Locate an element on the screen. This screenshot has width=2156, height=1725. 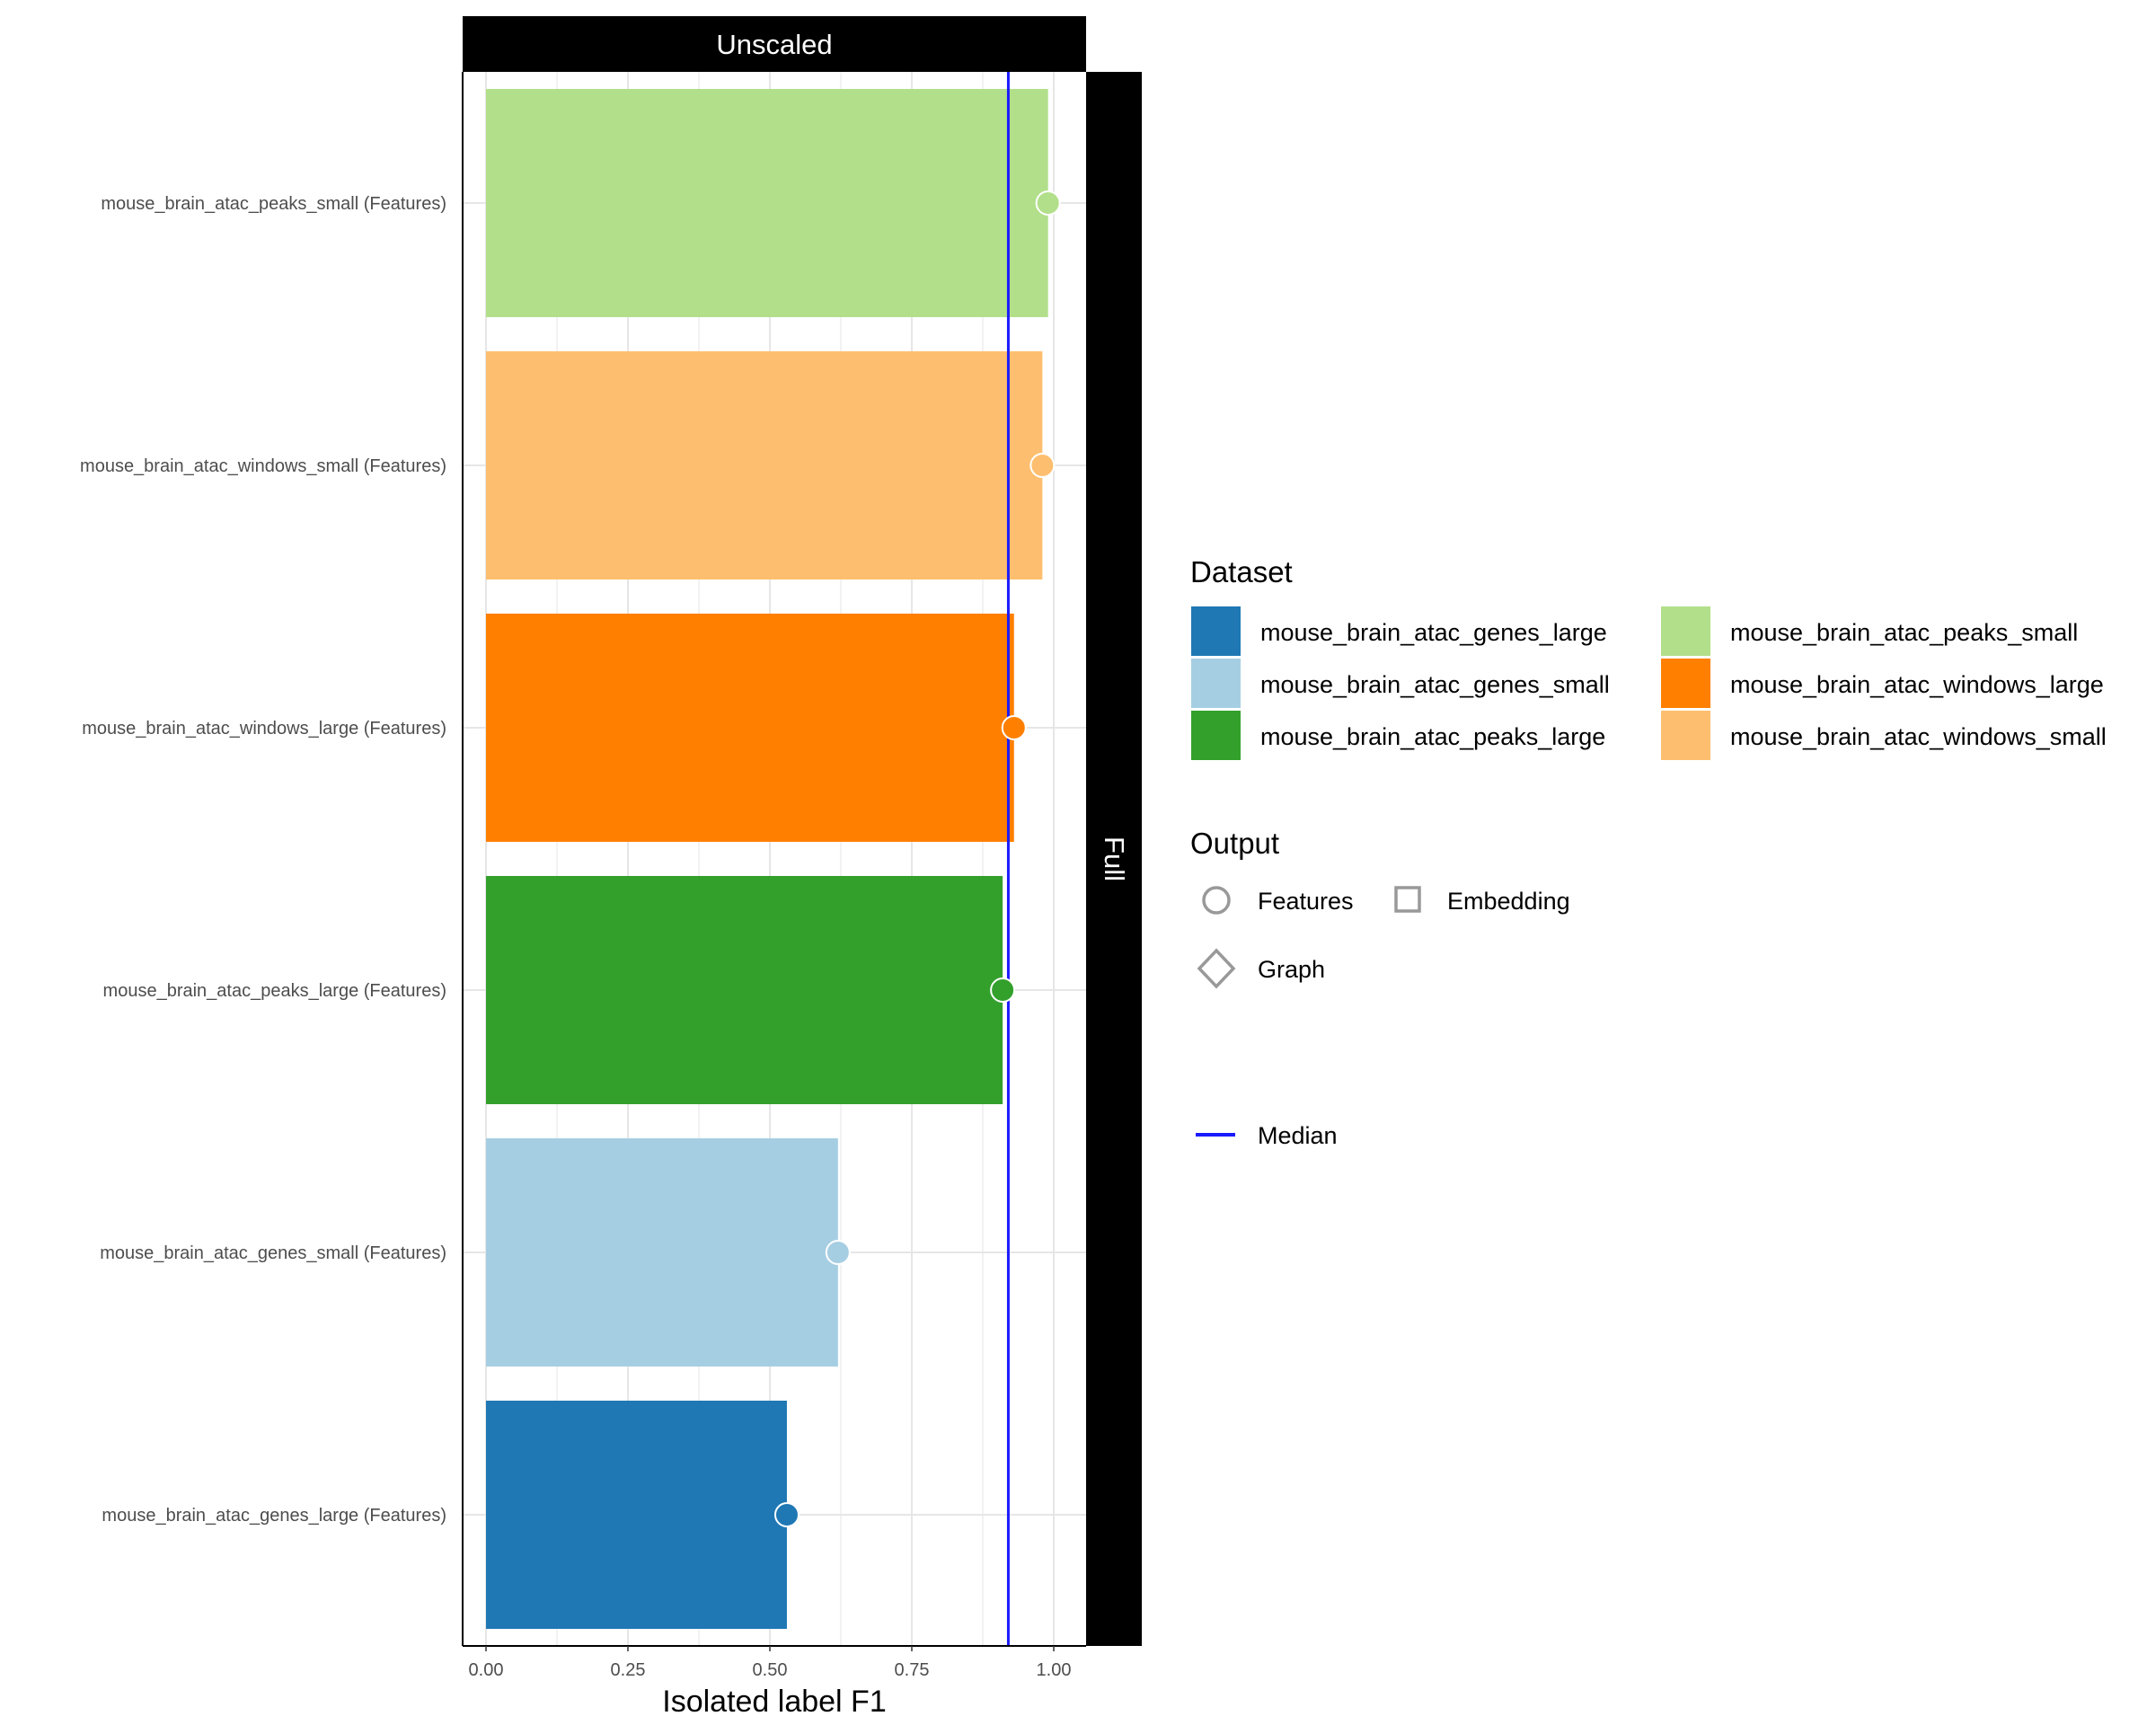
legend-dataset-title: Dataset is located at coordinates (1241, 571).